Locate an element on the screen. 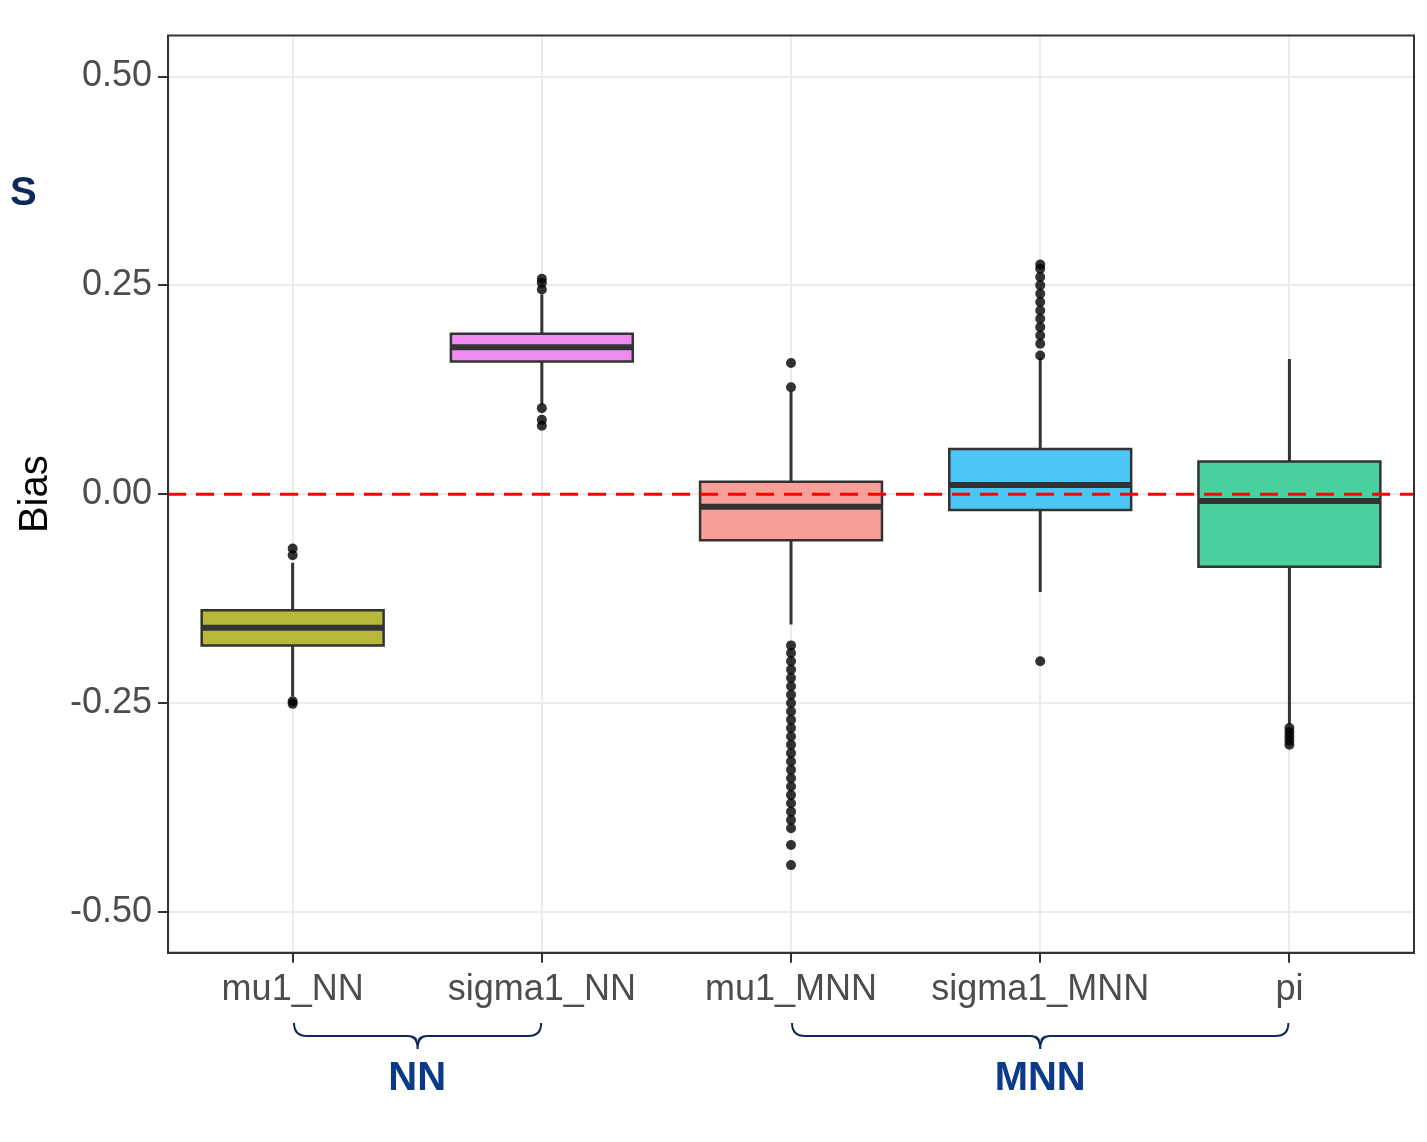 The height and width of the screenshot is (1142, 1427). y-tick-label: 0.50 is located at coordinates (117, 74).